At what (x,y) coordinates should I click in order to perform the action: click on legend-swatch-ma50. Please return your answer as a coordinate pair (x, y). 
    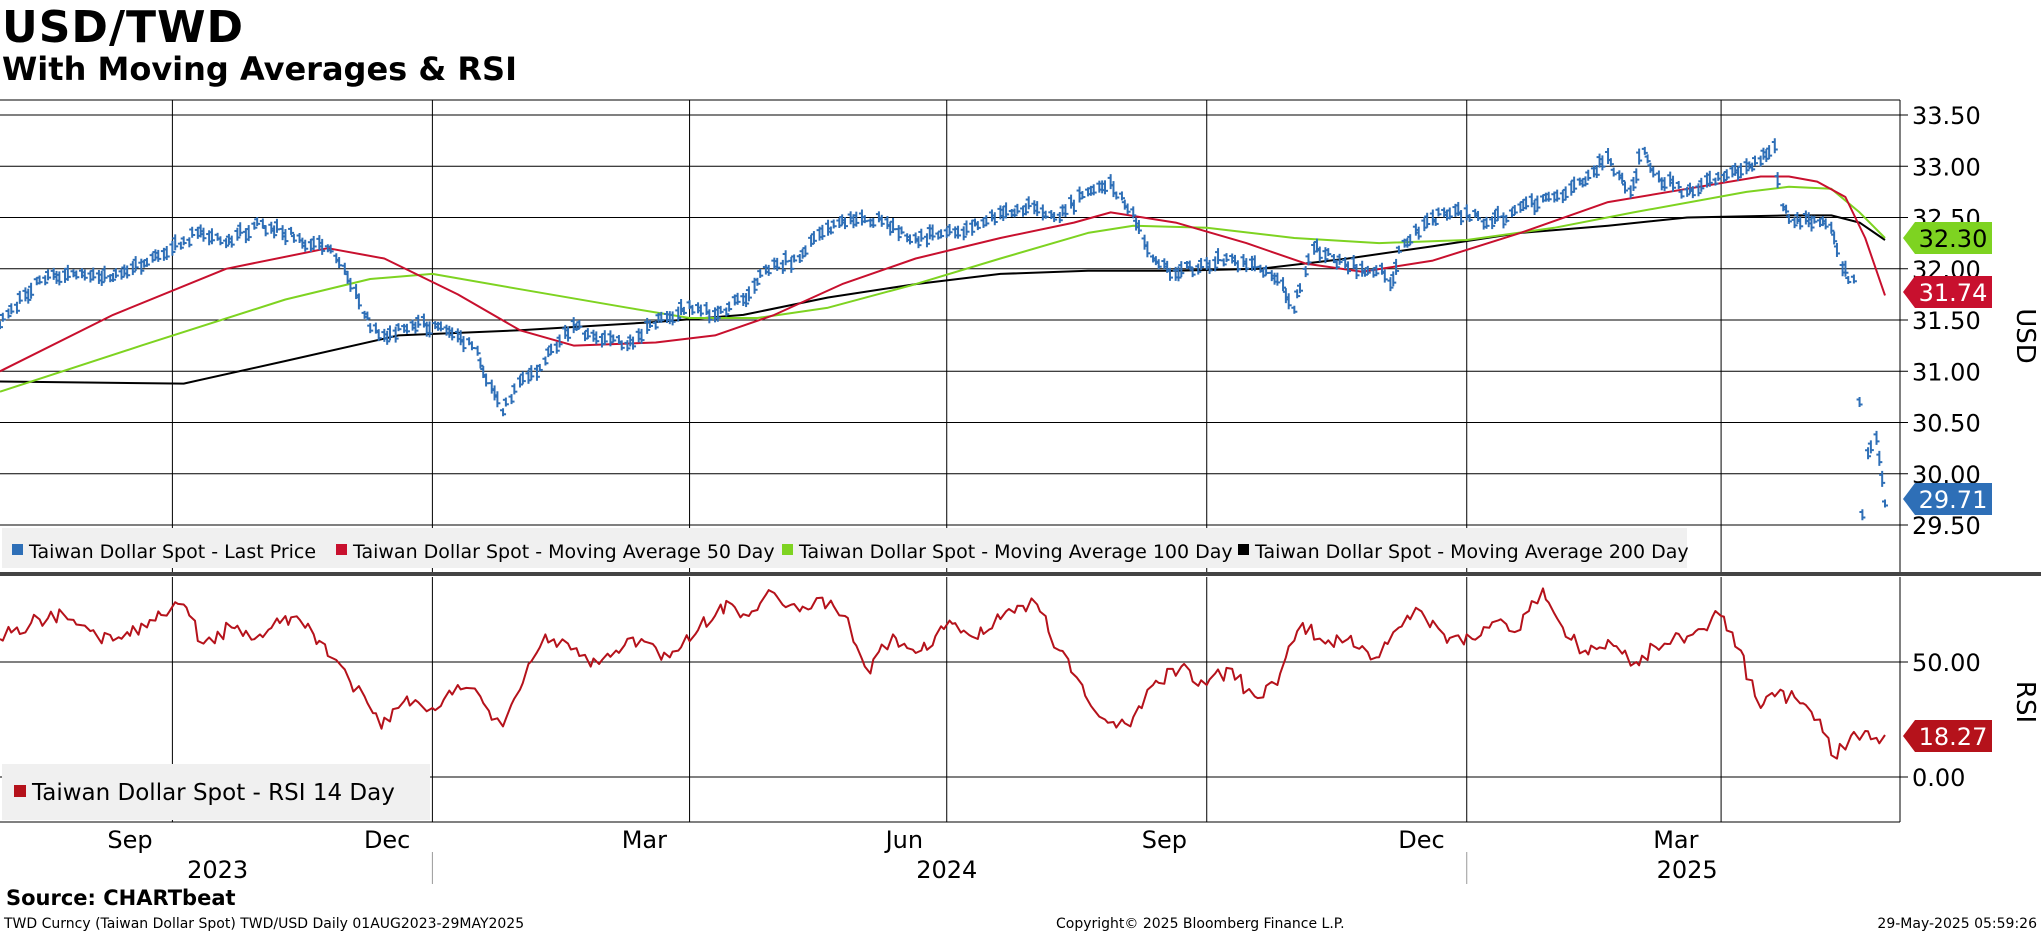
    Looking at the image, I should click on (341, 549).